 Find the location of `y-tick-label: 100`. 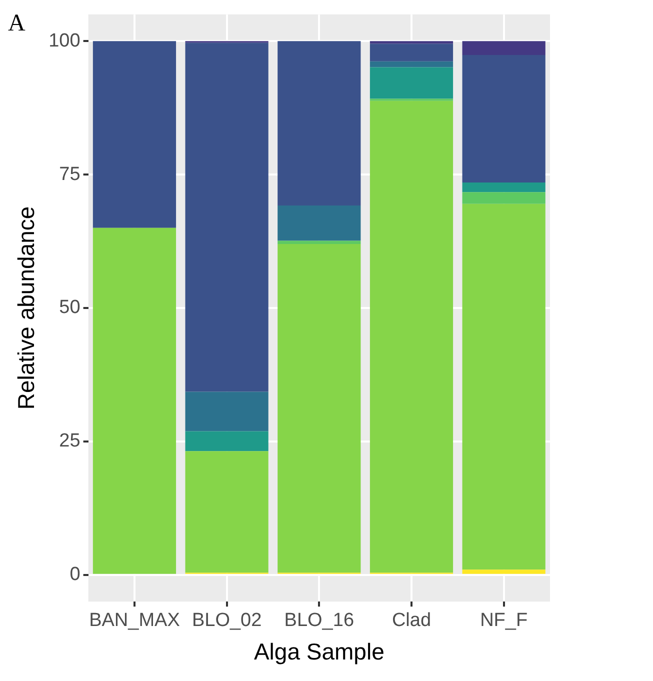

y-tick-label: 100 is located at coordinates (64, 41).